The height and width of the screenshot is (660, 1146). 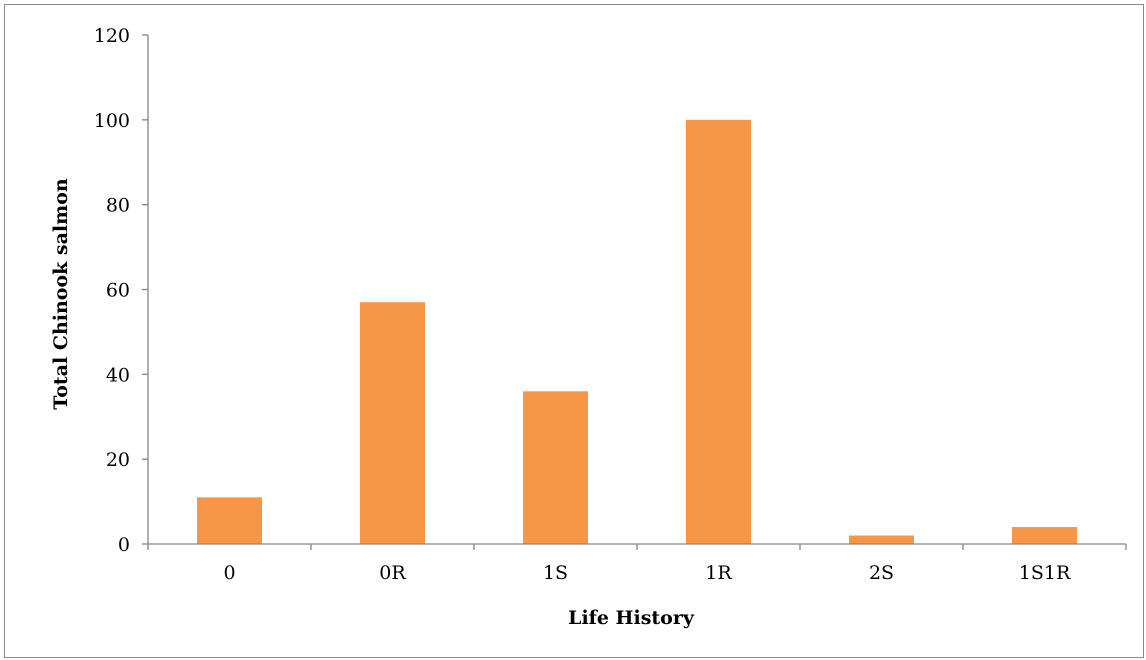 I want to click on bar-2S, so click(x=881, y=539).